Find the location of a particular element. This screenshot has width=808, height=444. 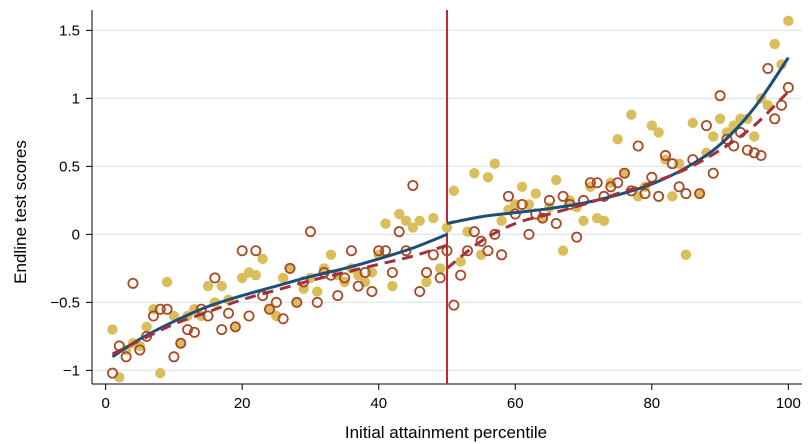

x-axis-title: Initial attainment percentile is located at coordinates (446, 432).